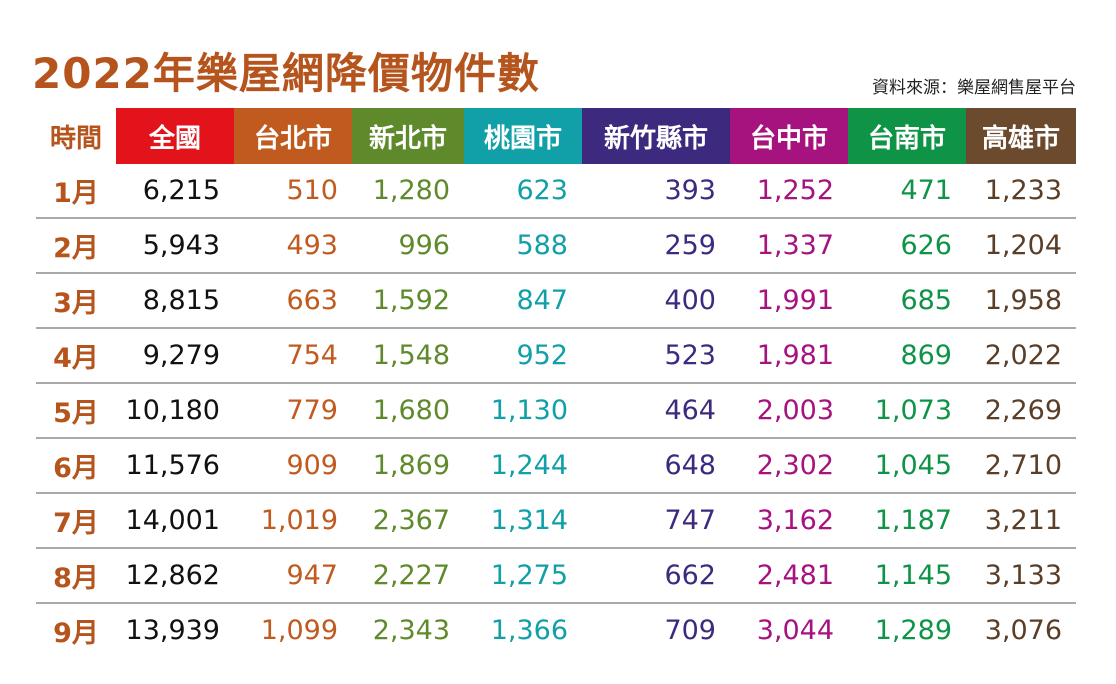 Image resolution: width=1116 pixels, height=684 pixels. I want to click on data-cell: 5,943, so click(175, 246).